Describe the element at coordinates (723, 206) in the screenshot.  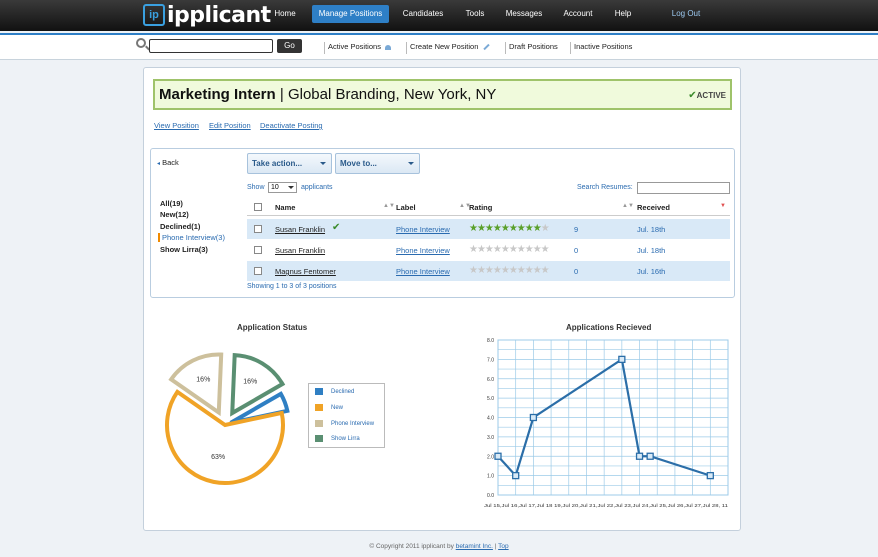
I see `sort-desc-icon: ▼` at that location.